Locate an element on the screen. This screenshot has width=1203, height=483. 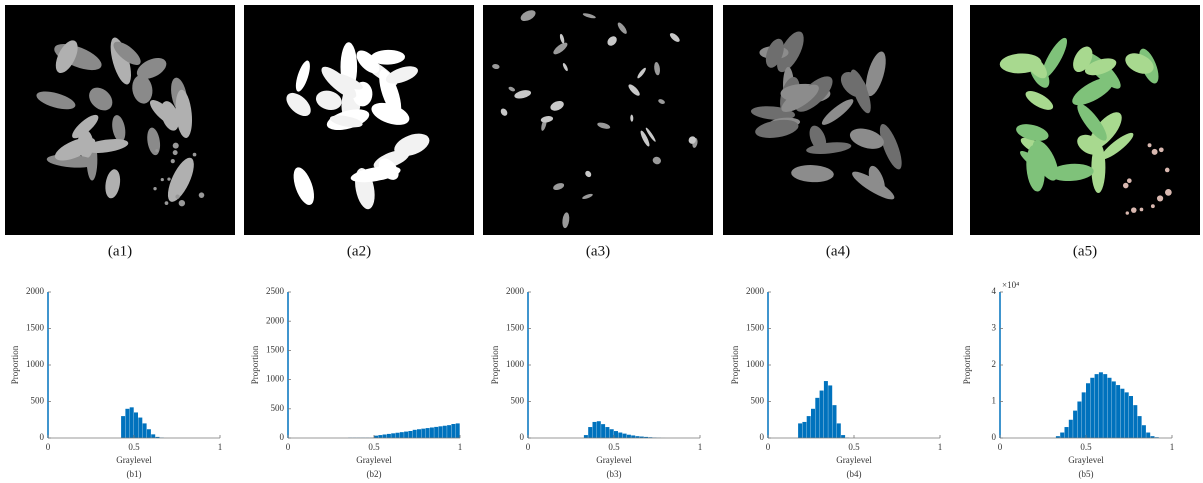
image-background is located at coordinates (598, 120).